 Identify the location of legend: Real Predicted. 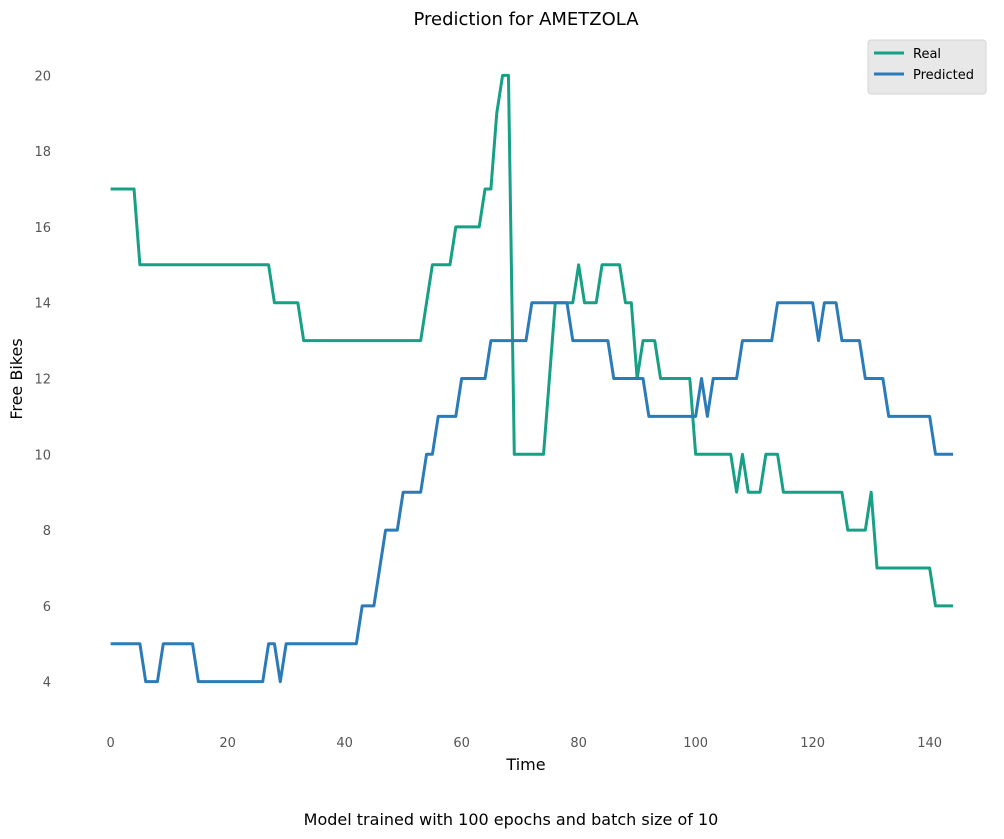
(927, 67).